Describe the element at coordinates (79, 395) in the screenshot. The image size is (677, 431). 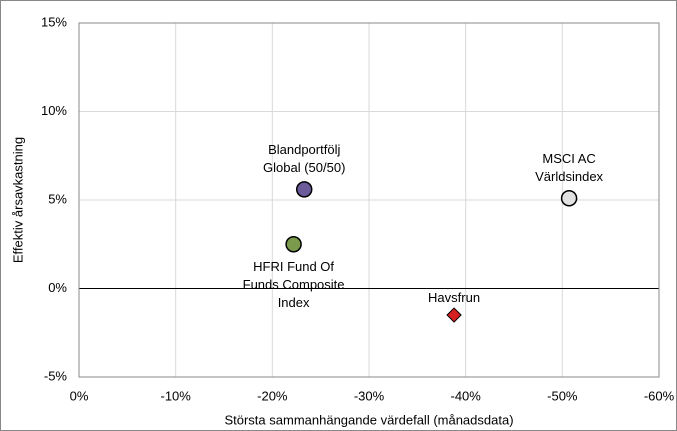
I see `x-tick-label: 0%` at that location.